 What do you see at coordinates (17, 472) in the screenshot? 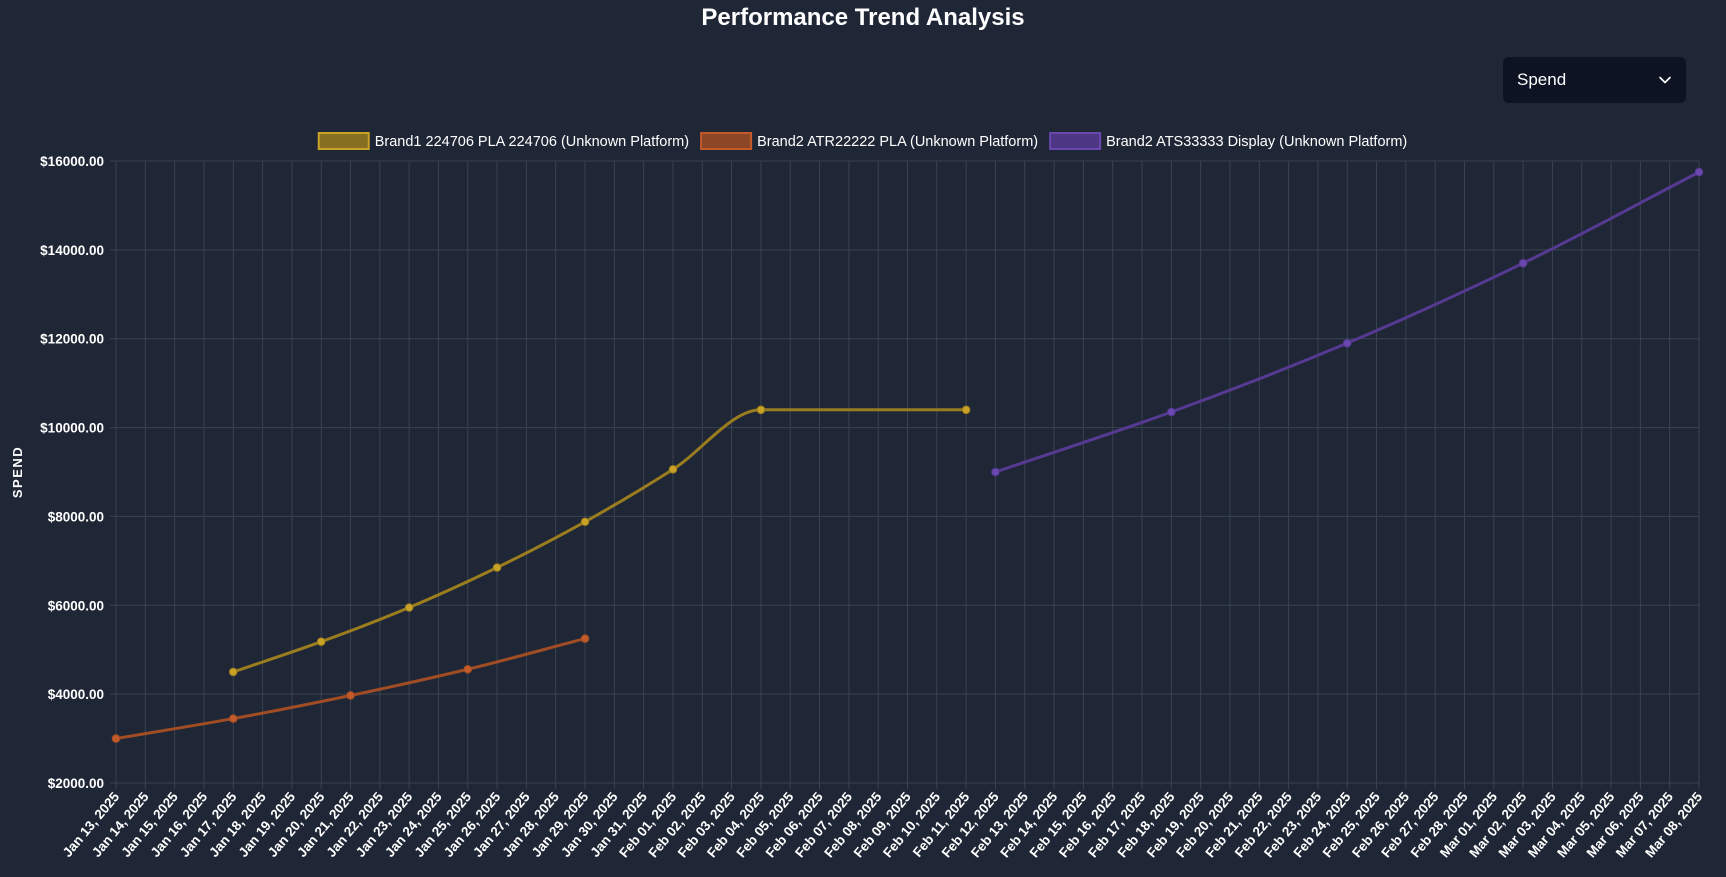
I see `y-axis-title: SPEND` at bounding box center [17, 472].